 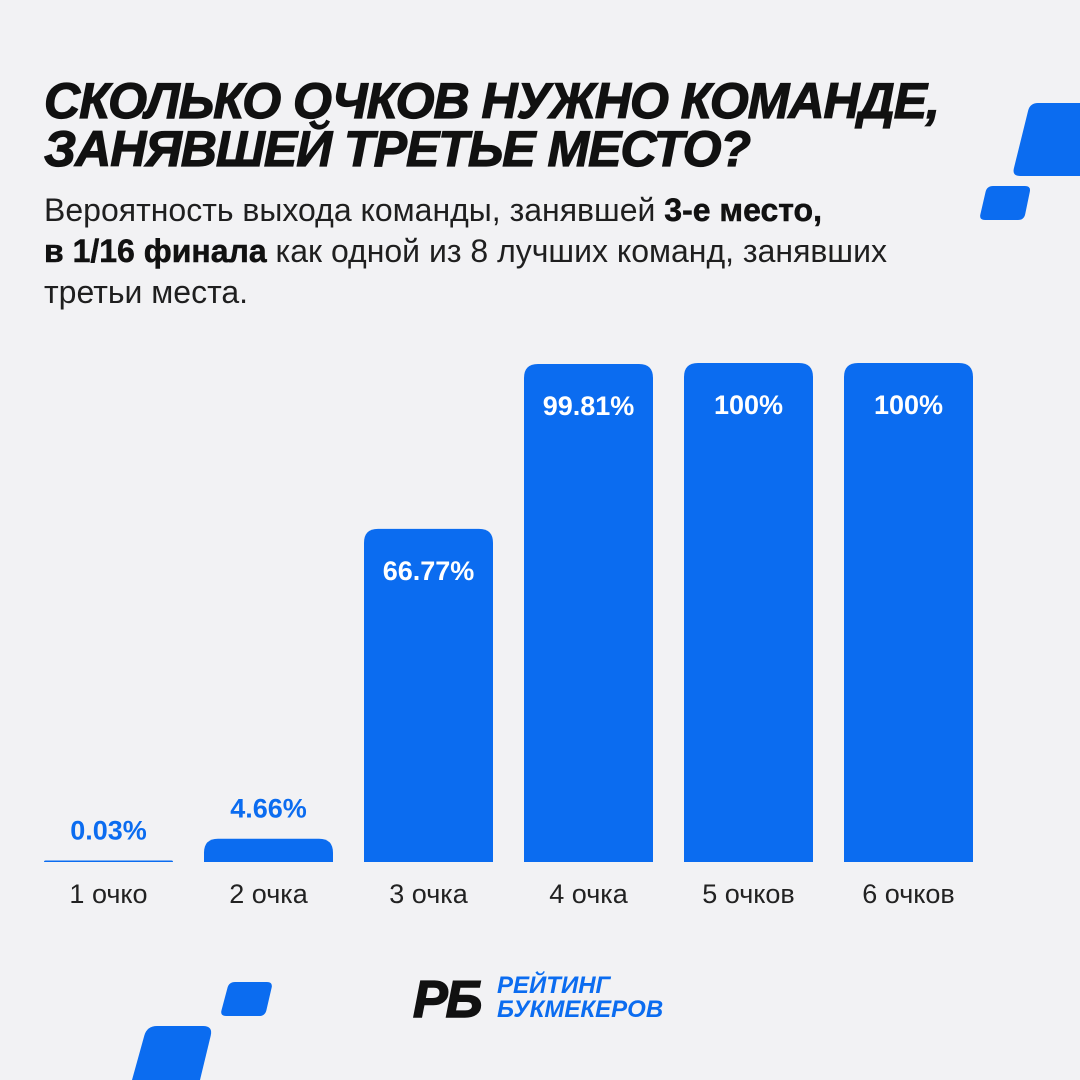 What do you see at coordinates (268, 894) in the screenshot?
I see `category-label-2: 2 очка` at bounding box center [268, 894].